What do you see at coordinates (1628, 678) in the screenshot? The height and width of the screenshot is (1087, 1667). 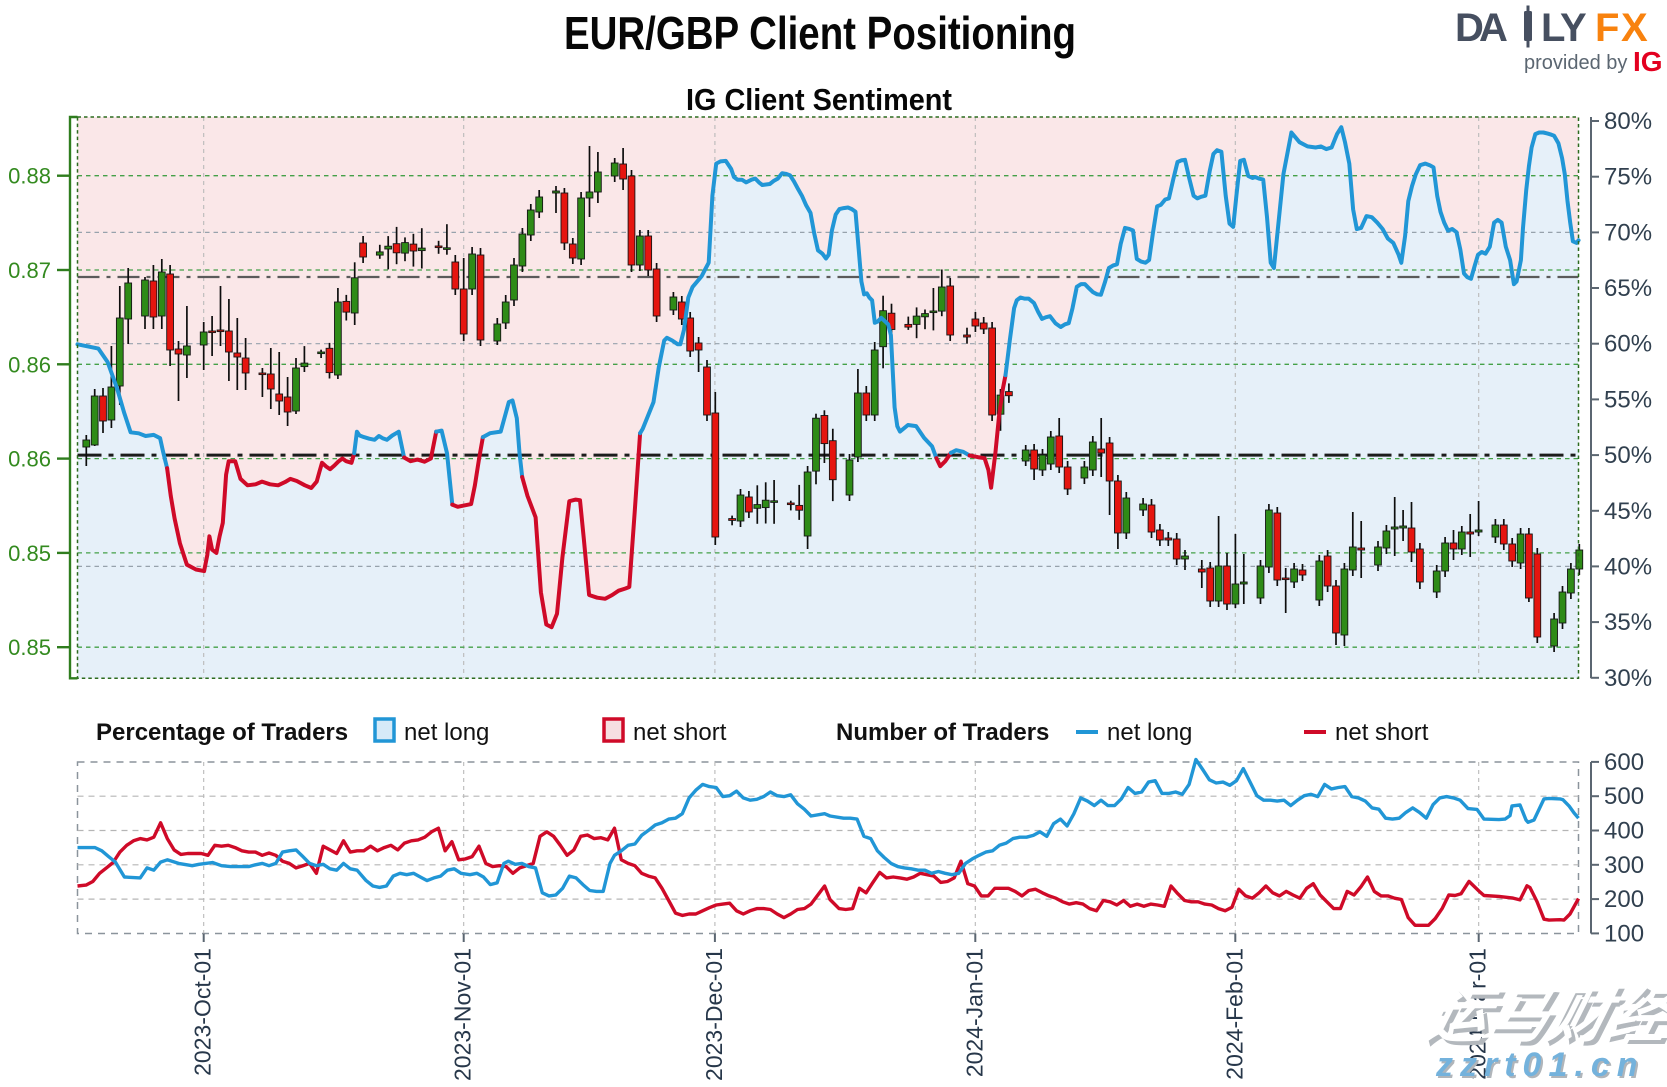 I see `svg-text: 30%` at bounding box center [1628, 678].